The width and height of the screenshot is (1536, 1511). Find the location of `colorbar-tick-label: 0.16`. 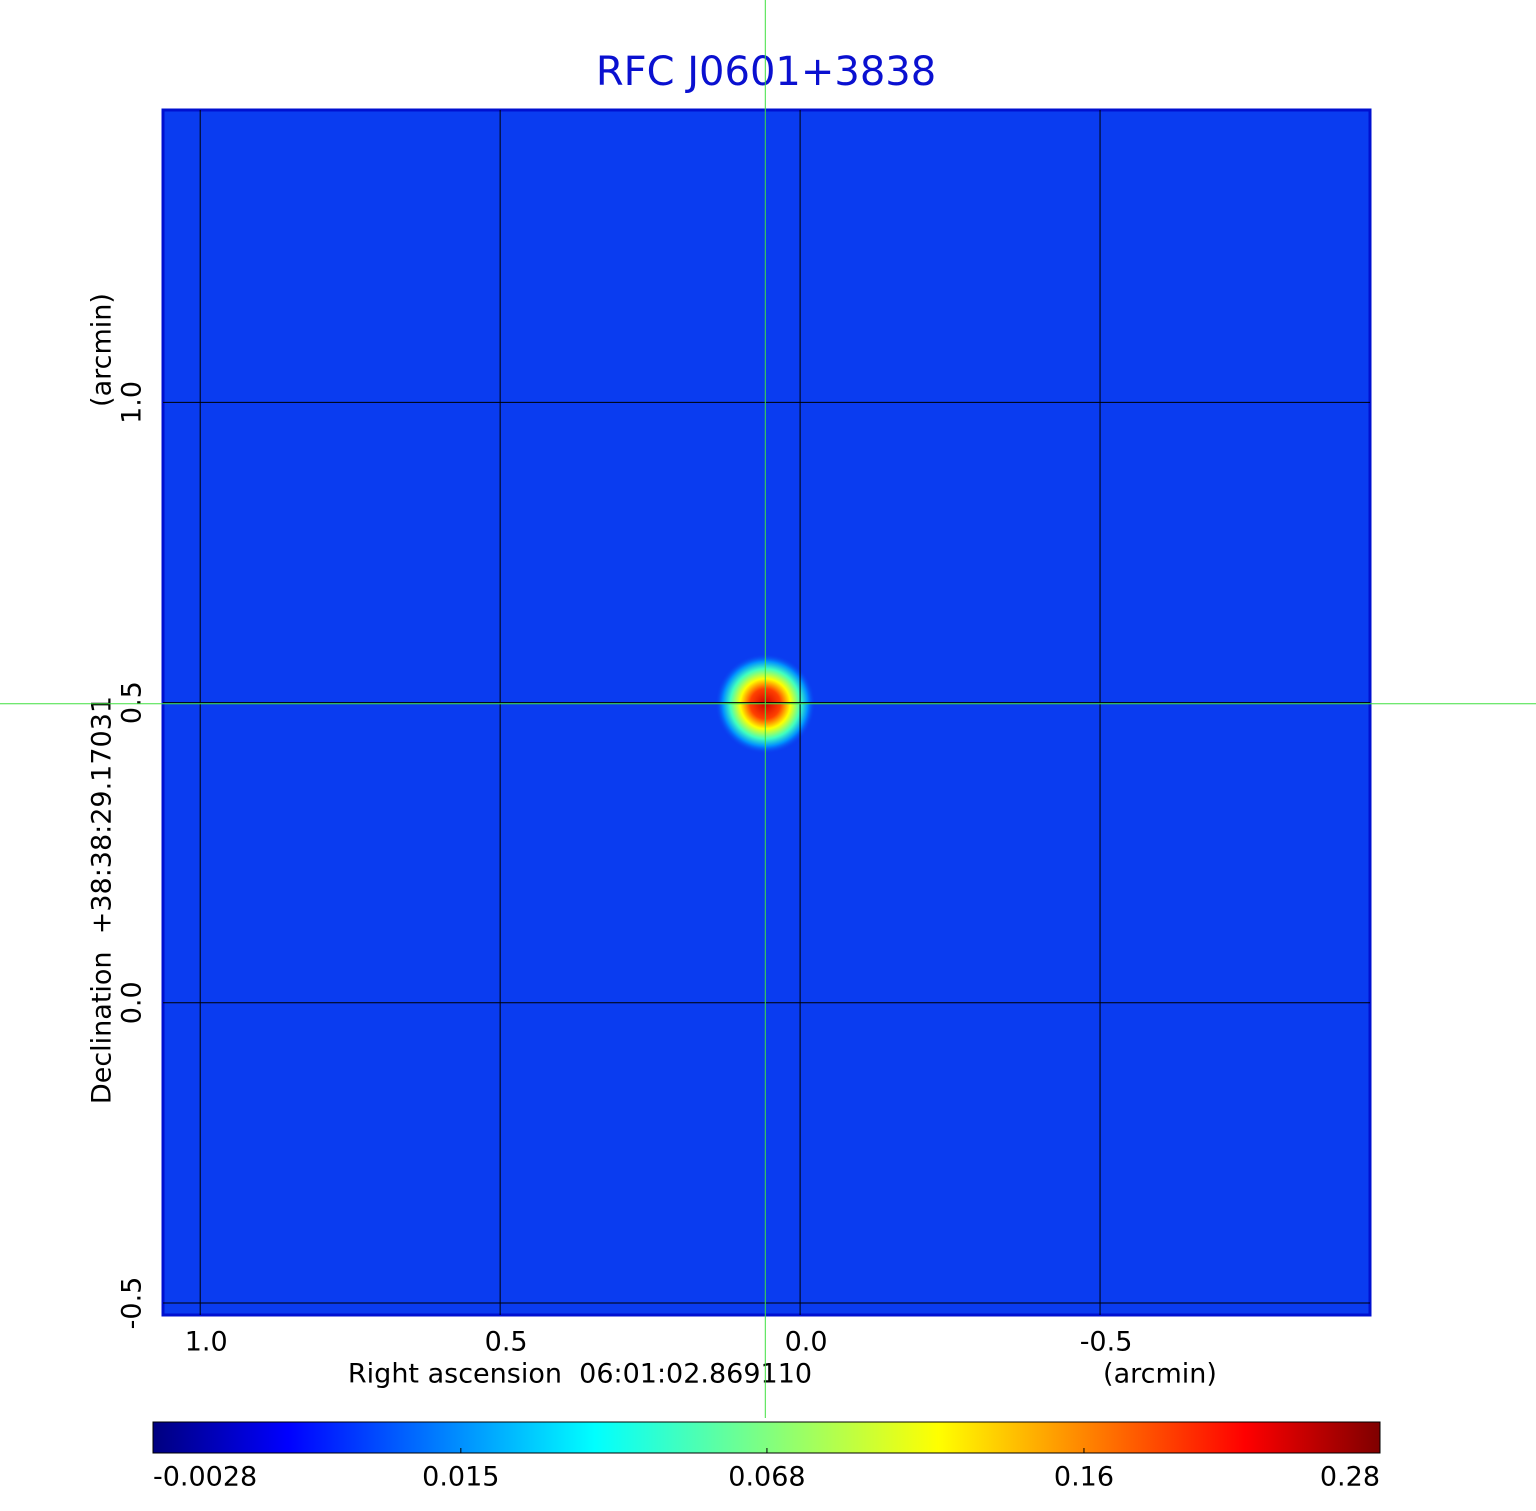

colorbar-tick-label: 0.16 is located at coordinates (1084, 1477).